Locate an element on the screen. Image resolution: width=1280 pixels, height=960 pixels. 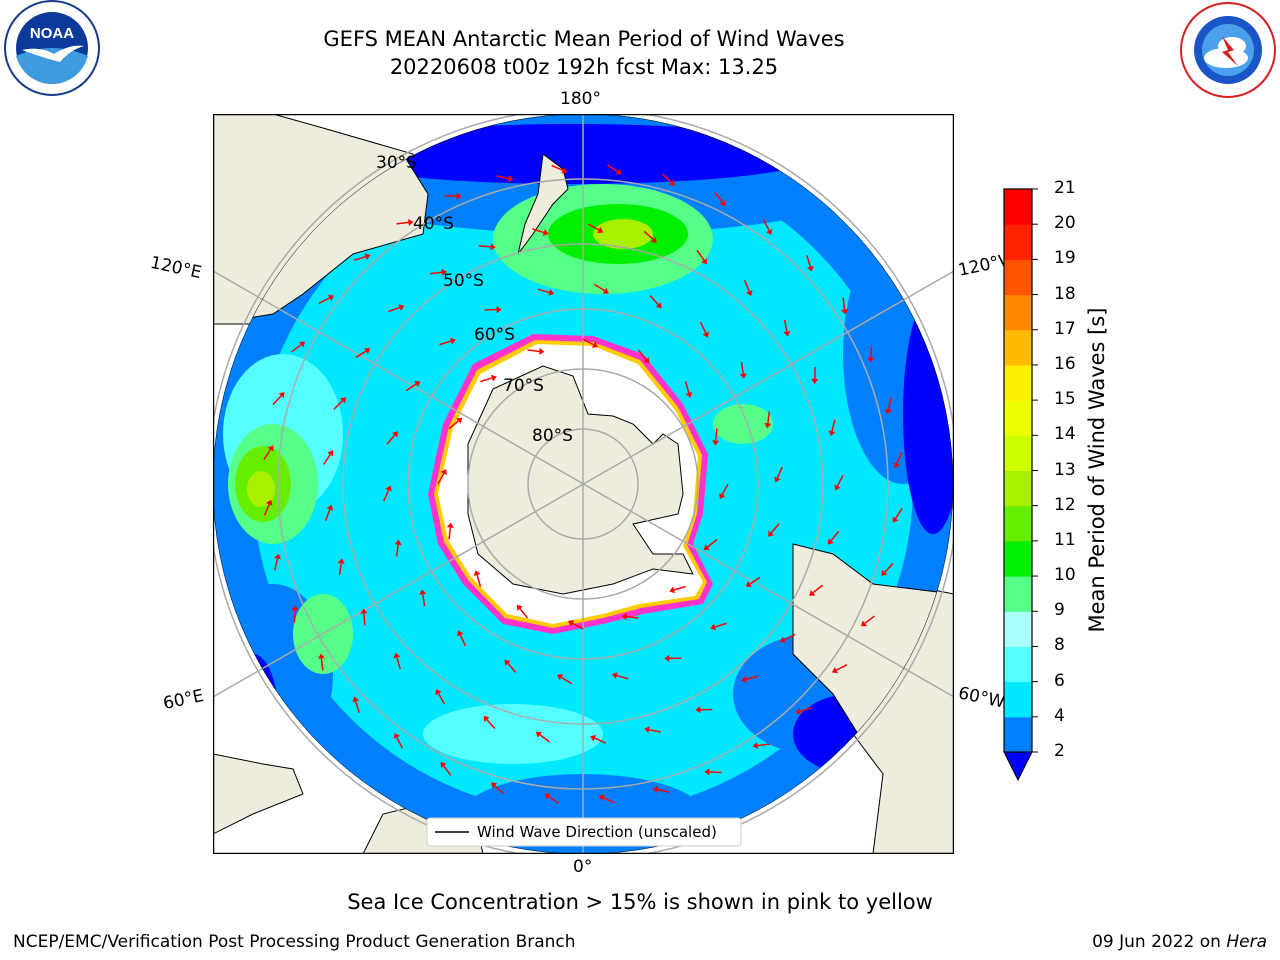
colorbar-tick-label: 6 is located at coordinates (1059, 680).